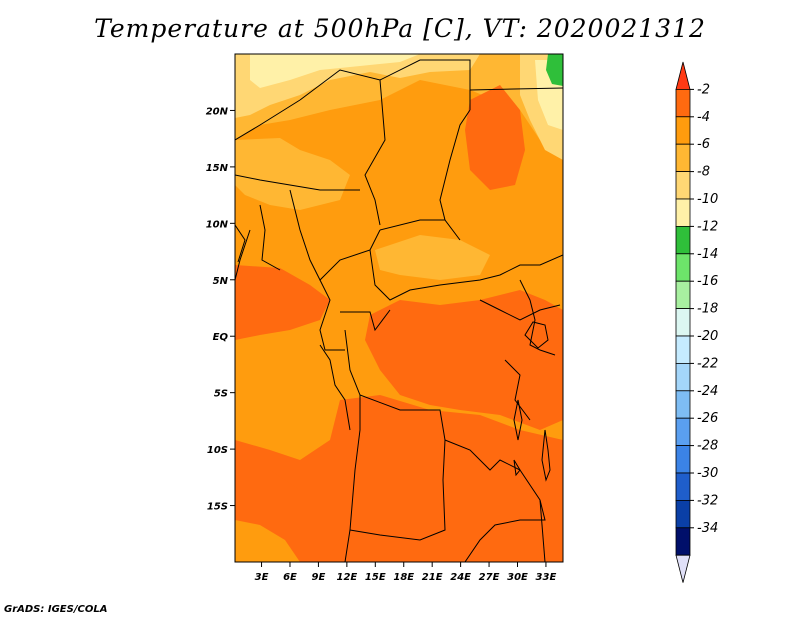  I want to click on x-tick-label: 12E, so click(346, 577).